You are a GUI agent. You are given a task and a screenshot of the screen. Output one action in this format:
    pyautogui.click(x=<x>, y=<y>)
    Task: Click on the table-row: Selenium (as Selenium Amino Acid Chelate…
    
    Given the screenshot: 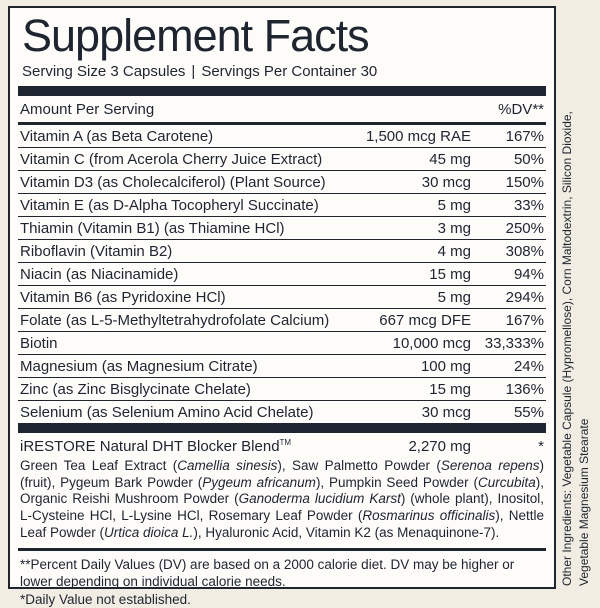 What is the action you would take?
    pyautogui.click(x=282, y=411)
    